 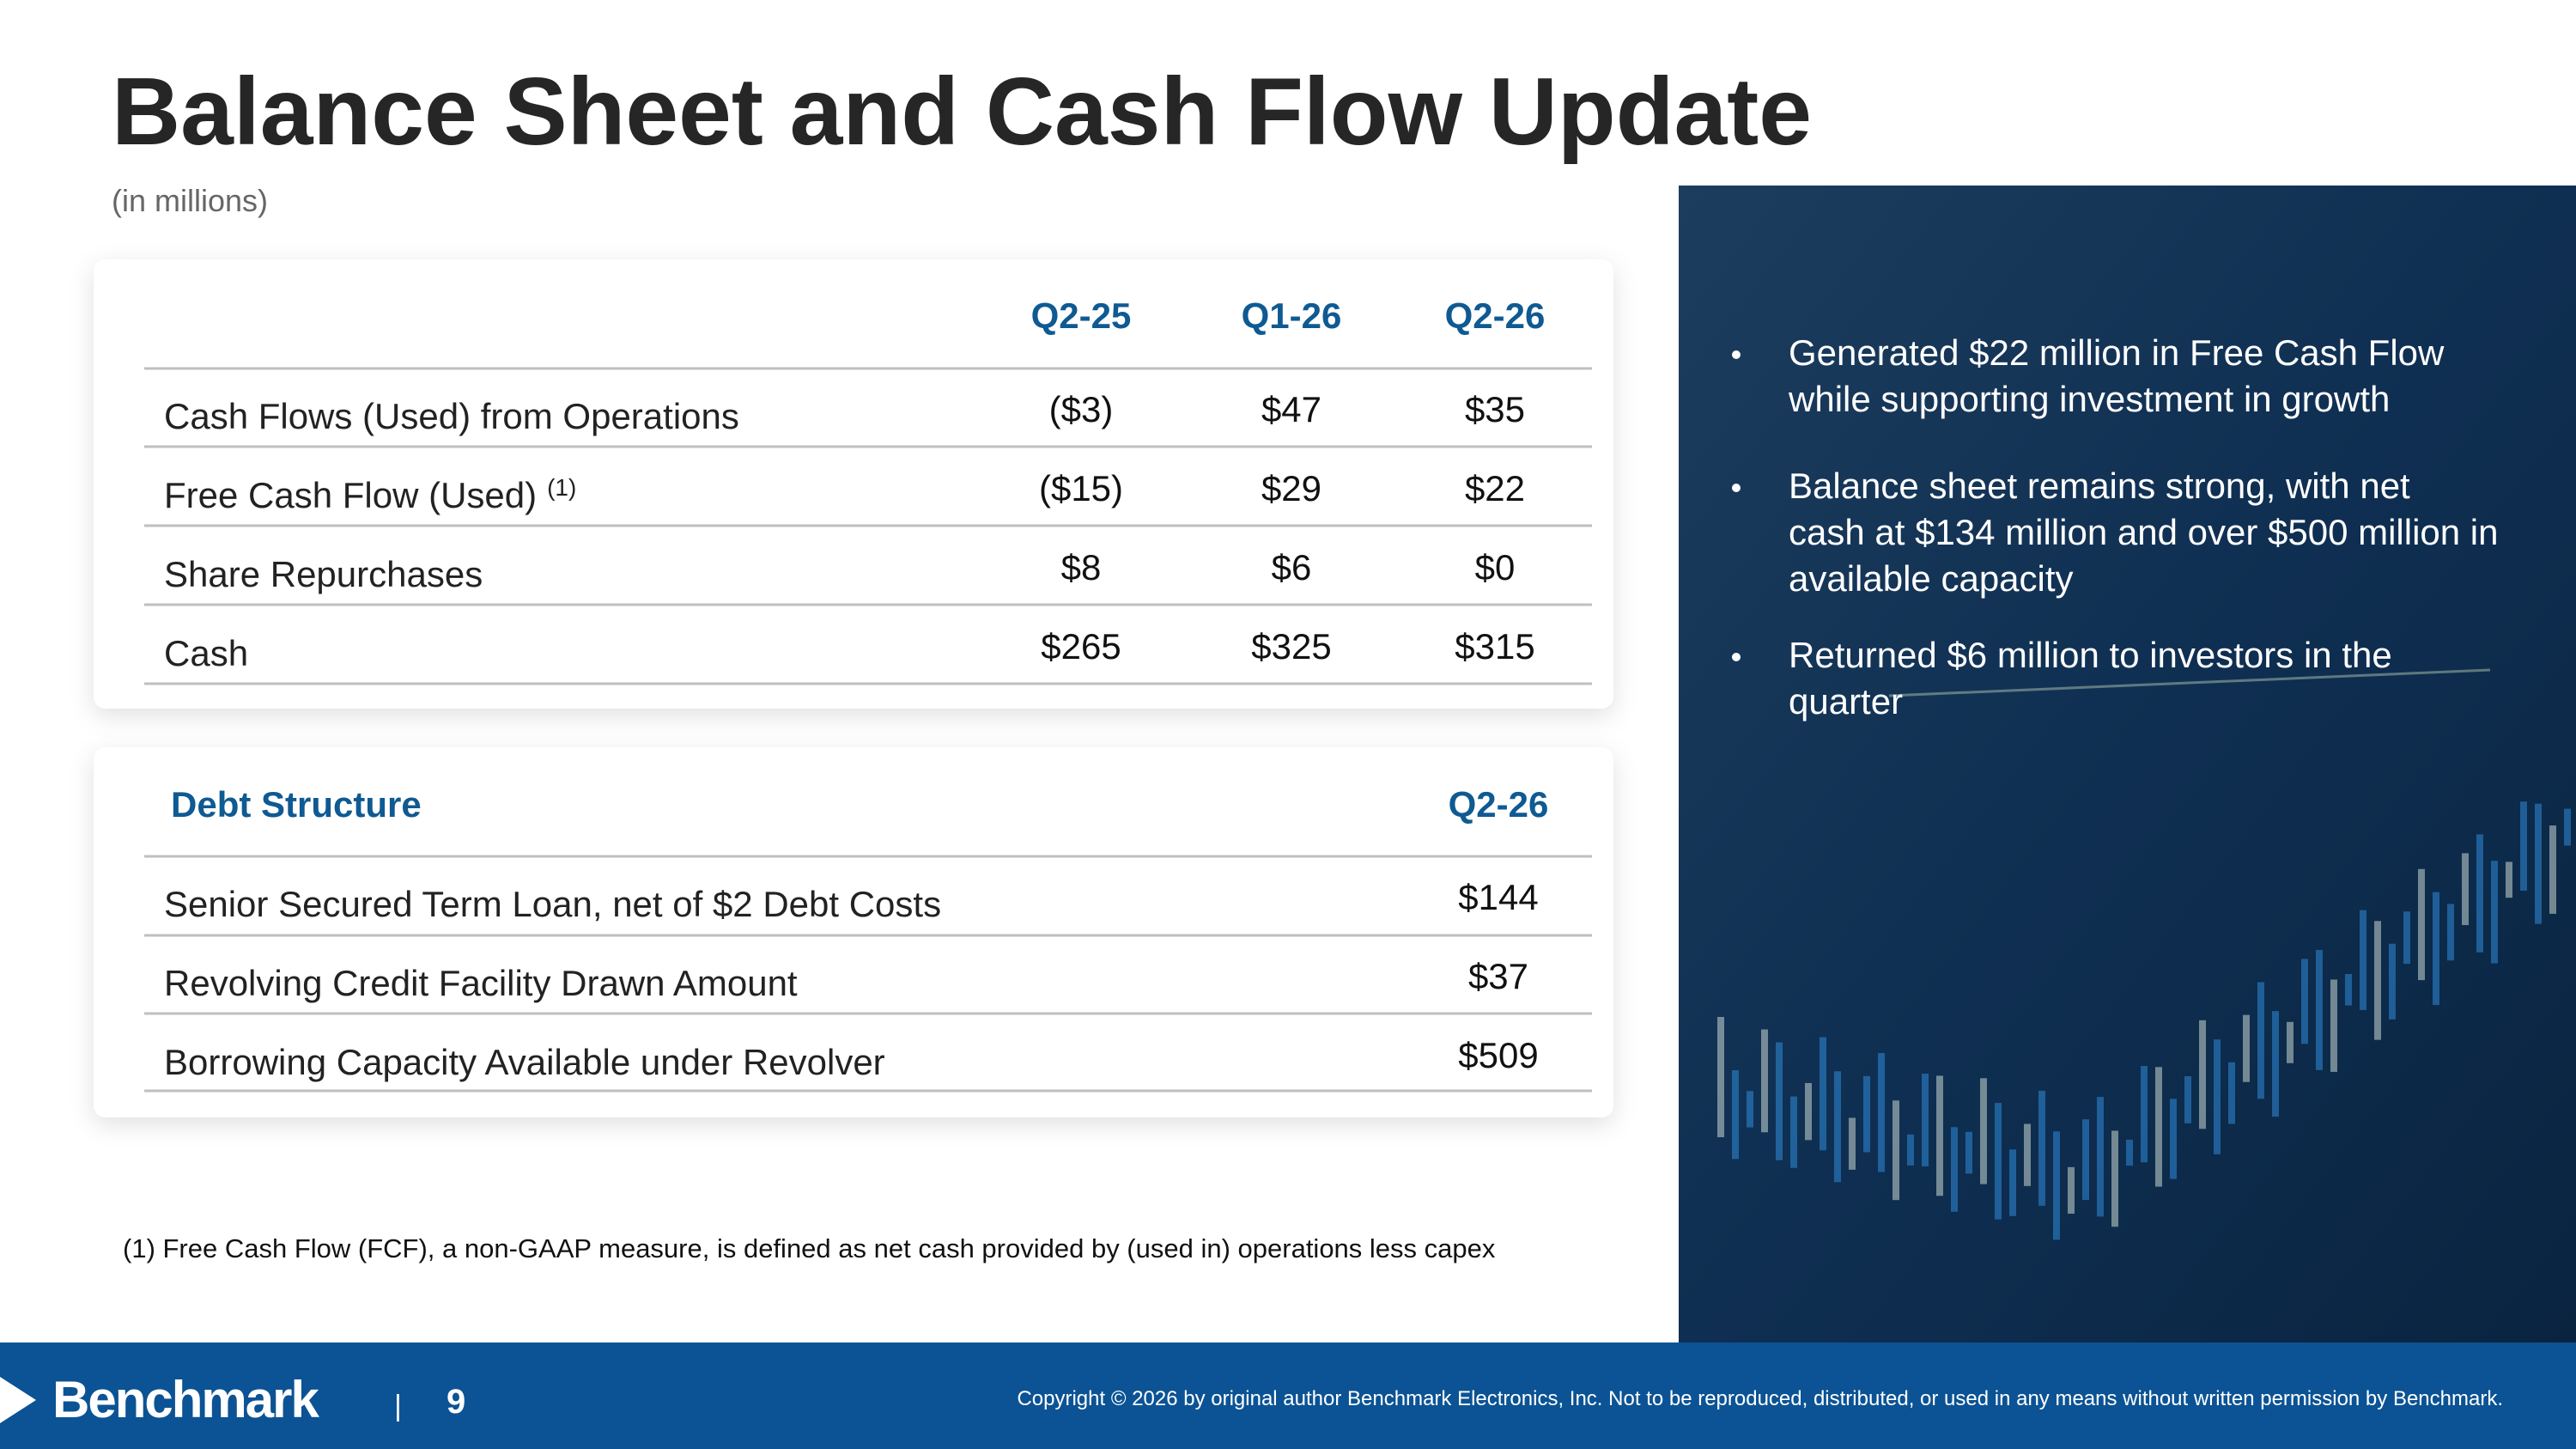 I want to click on footnote-ref: (1), so click(x=561, y=487).